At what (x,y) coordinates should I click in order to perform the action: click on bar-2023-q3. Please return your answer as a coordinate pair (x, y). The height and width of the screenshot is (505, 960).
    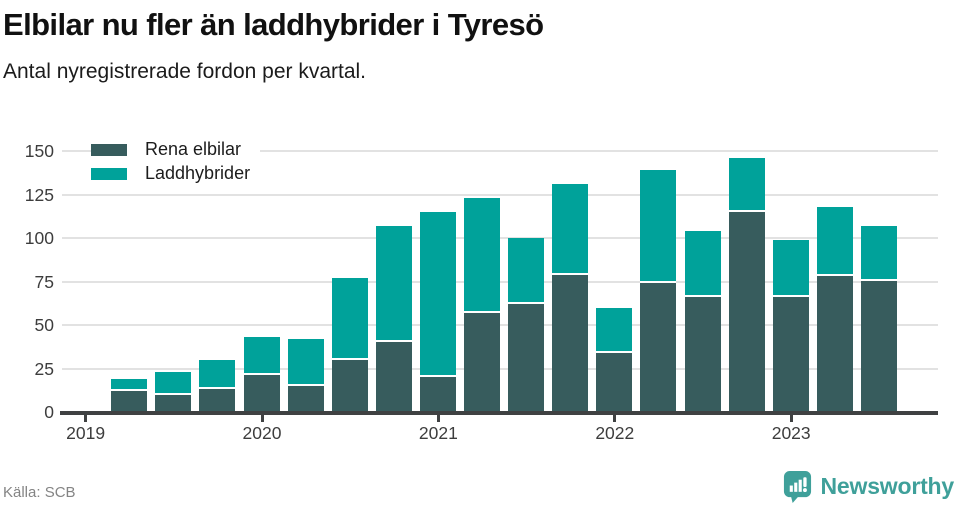
    Looking at the image, I should click on (878, 318).